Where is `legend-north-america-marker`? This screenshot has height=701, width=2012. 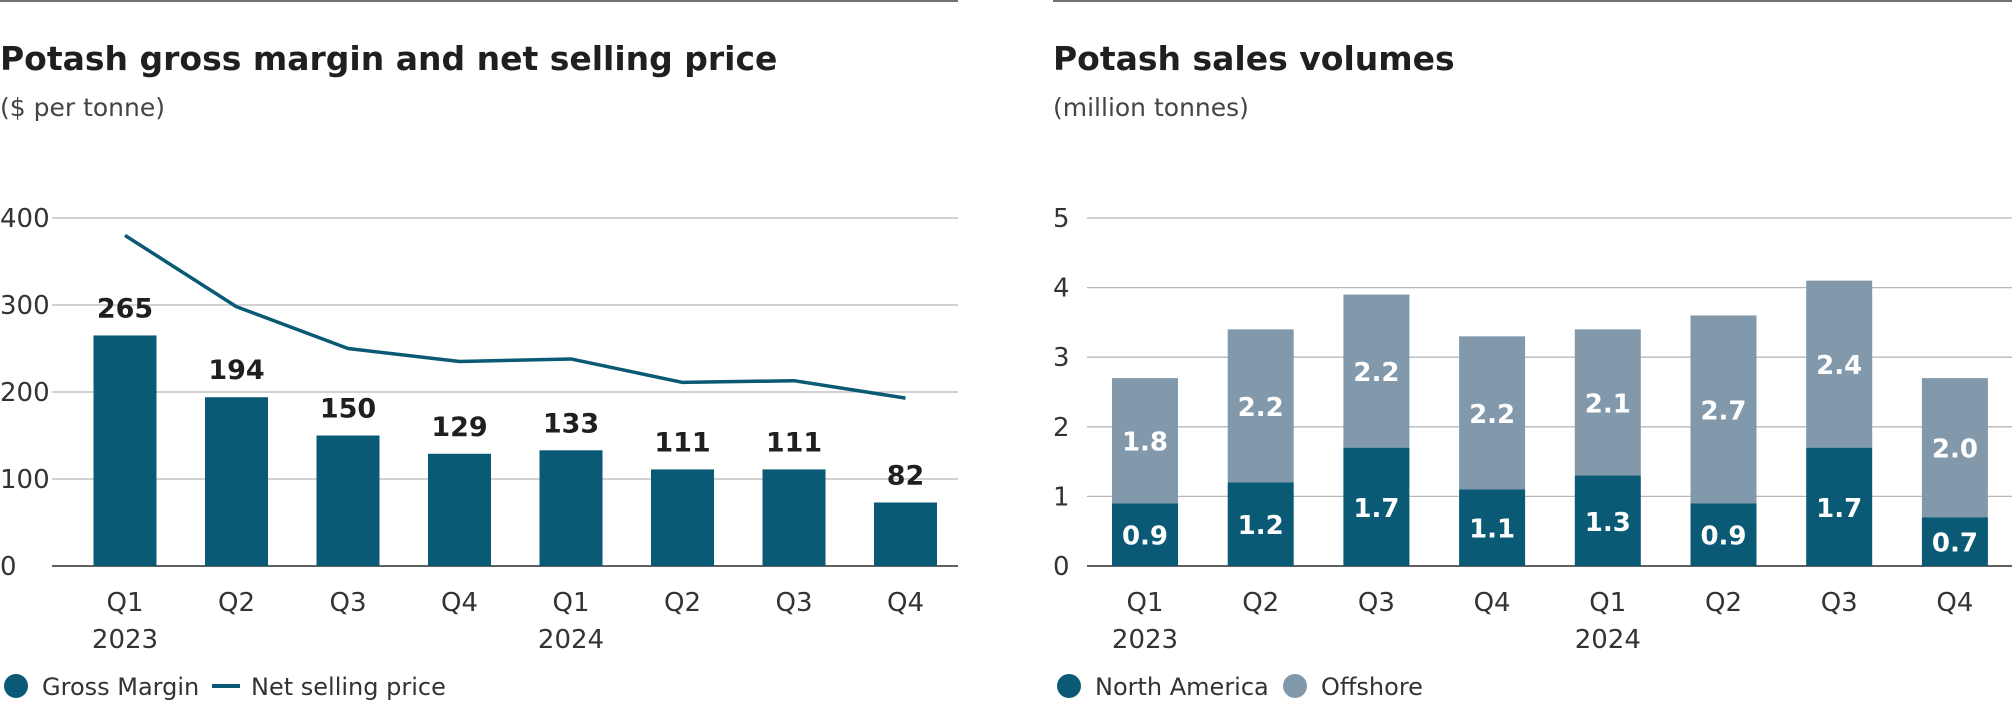 legend-north-america-marker is located at coordinates (1069, 686).